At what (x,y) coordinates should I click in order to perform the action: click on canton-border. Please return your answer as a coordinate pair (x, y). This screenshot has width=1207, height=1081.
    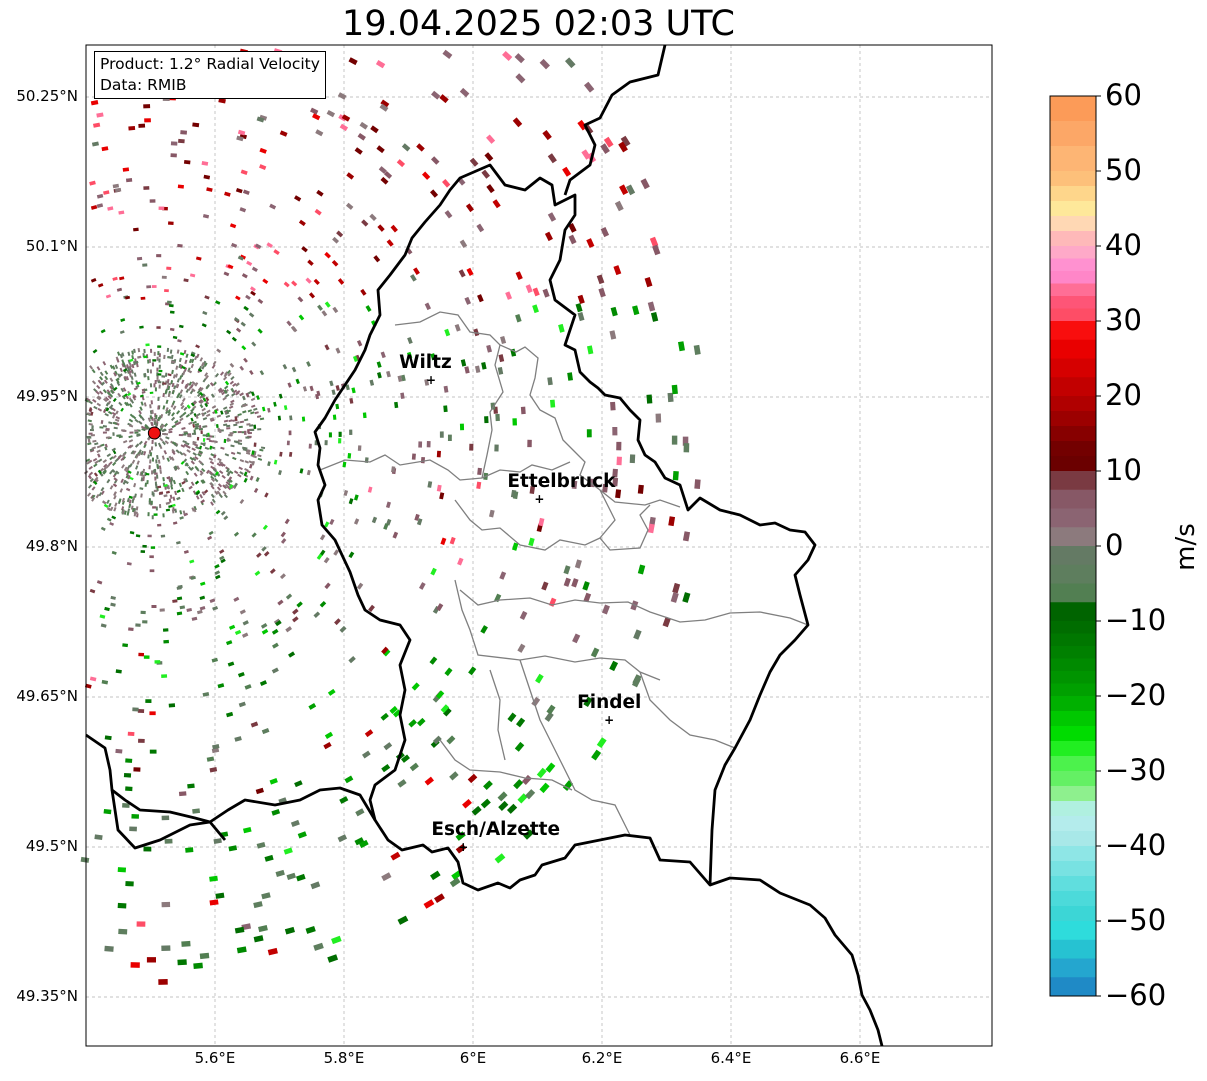
    Looking at the image, I should click on (492, 411).